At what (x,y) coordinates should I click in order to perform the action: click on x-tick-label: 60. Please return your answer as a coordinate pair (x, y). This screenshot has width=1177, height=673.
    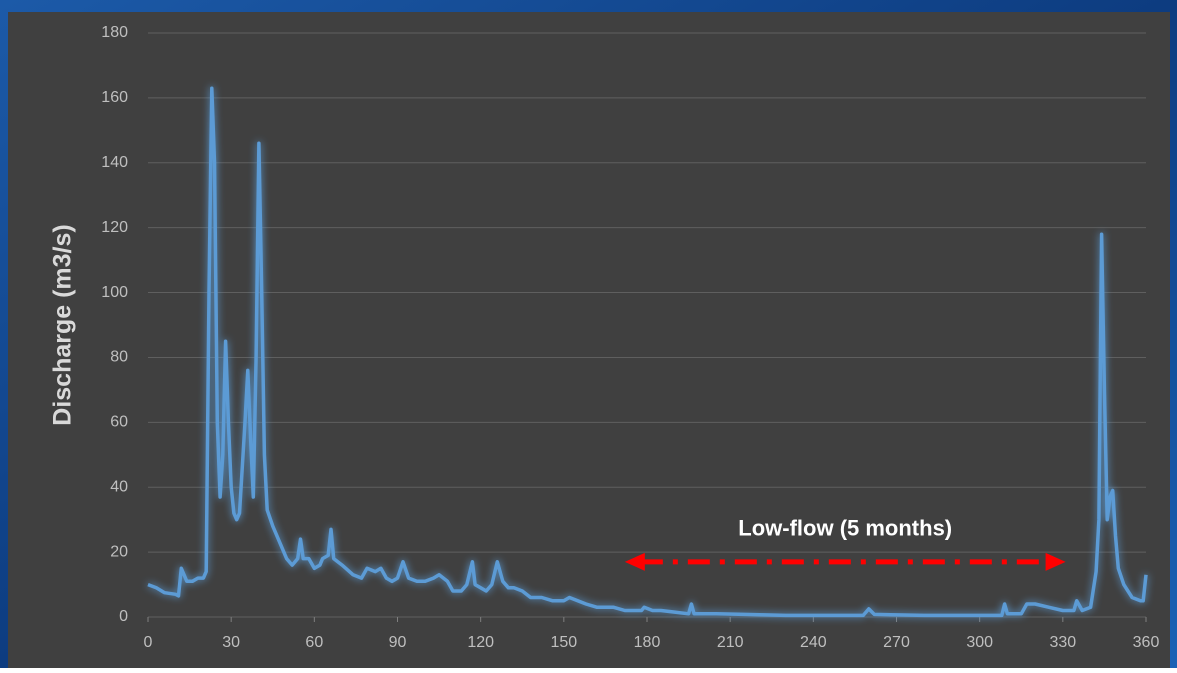
    Looking at the image, I should click on (314, 642).